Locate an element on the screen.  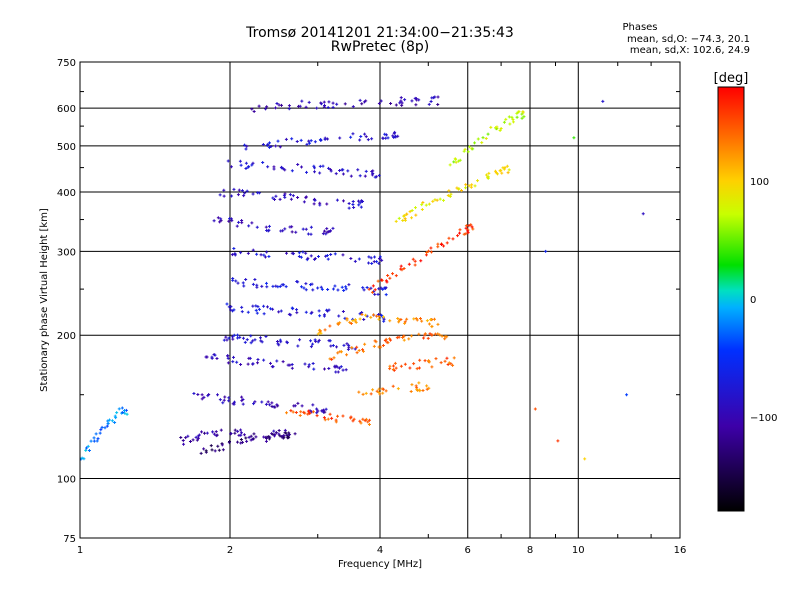
y-tick-label: 600 is located at coordinates (66, 109).